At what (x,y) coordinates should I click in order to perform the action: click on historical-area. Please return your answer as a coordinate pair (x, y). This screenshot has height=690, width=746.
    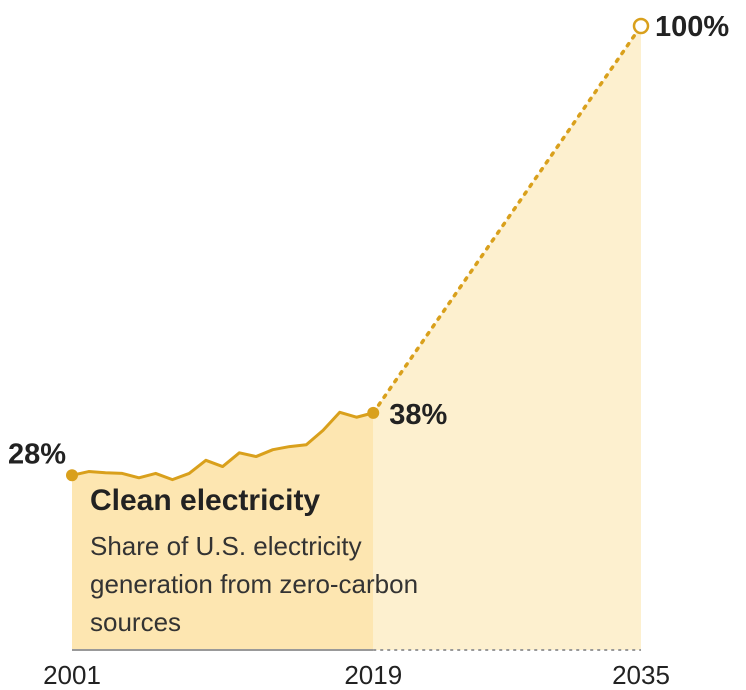
    Looking at the image, I should click on (223, 531).